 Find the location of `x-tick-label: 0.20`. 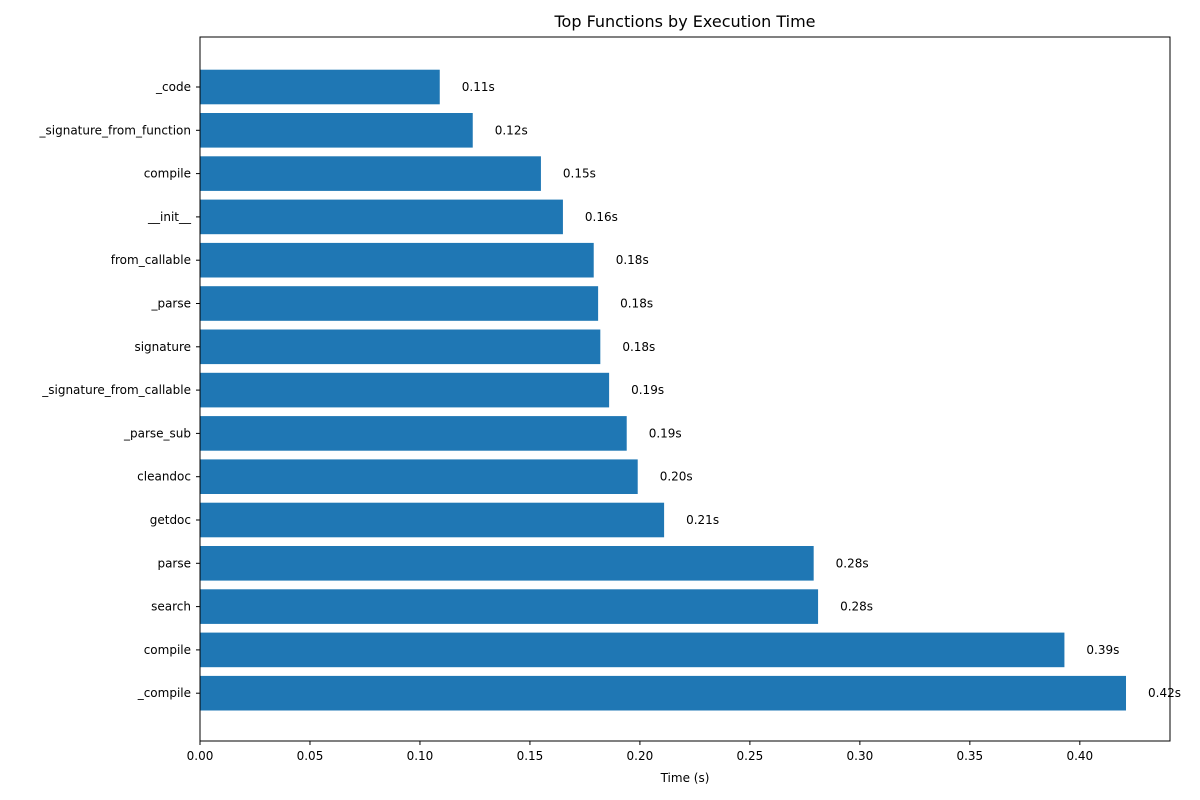

x-tick-label: 0.20 is located at coordinates (640, 756).